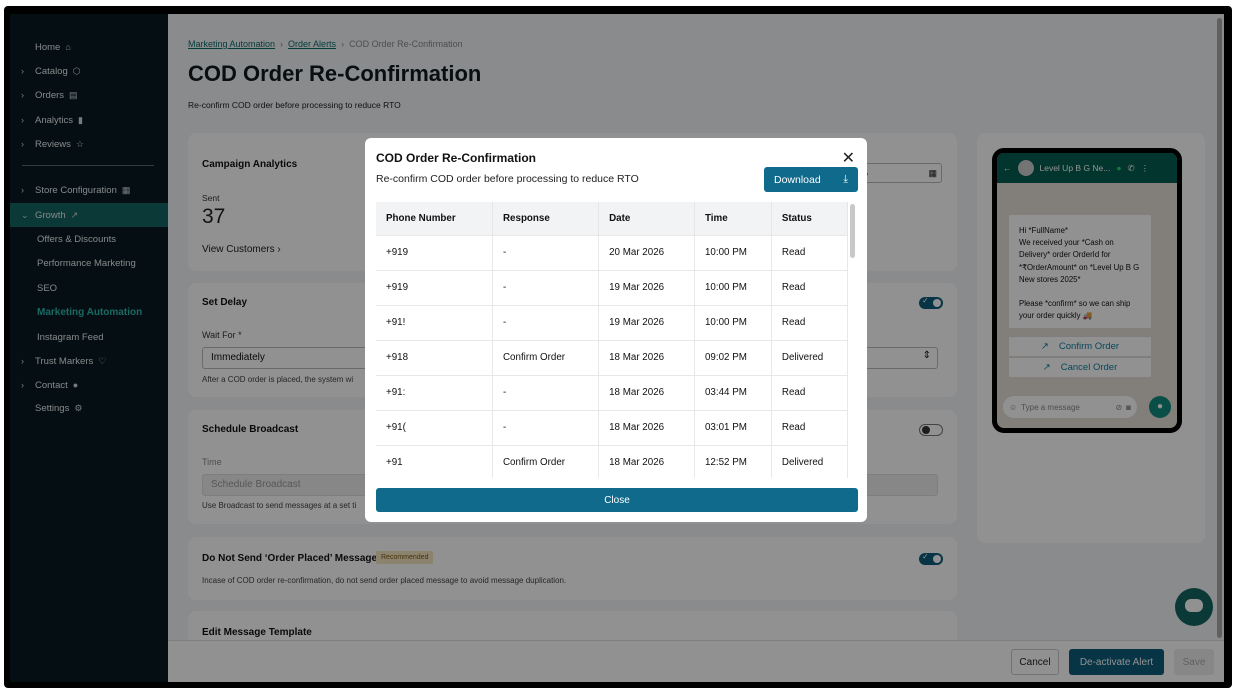 This screenshot has height=688, width=1234. I want to click on sidebar-item-label: Contact, so click(51, 385).